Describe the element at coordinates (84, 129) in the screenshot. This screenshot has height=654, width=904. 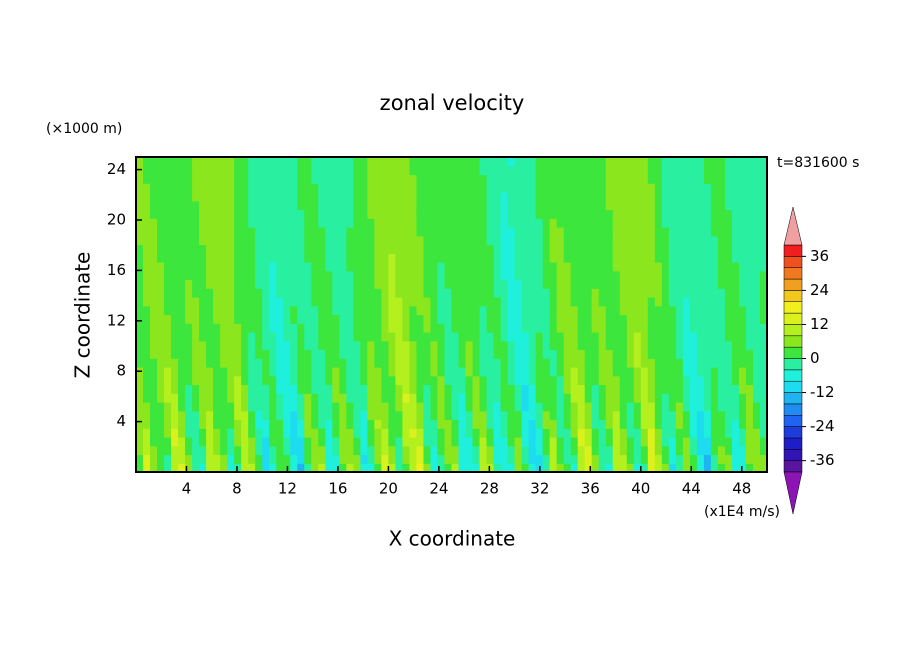
I see `y-unit-label: (×1000 m)` at that location.